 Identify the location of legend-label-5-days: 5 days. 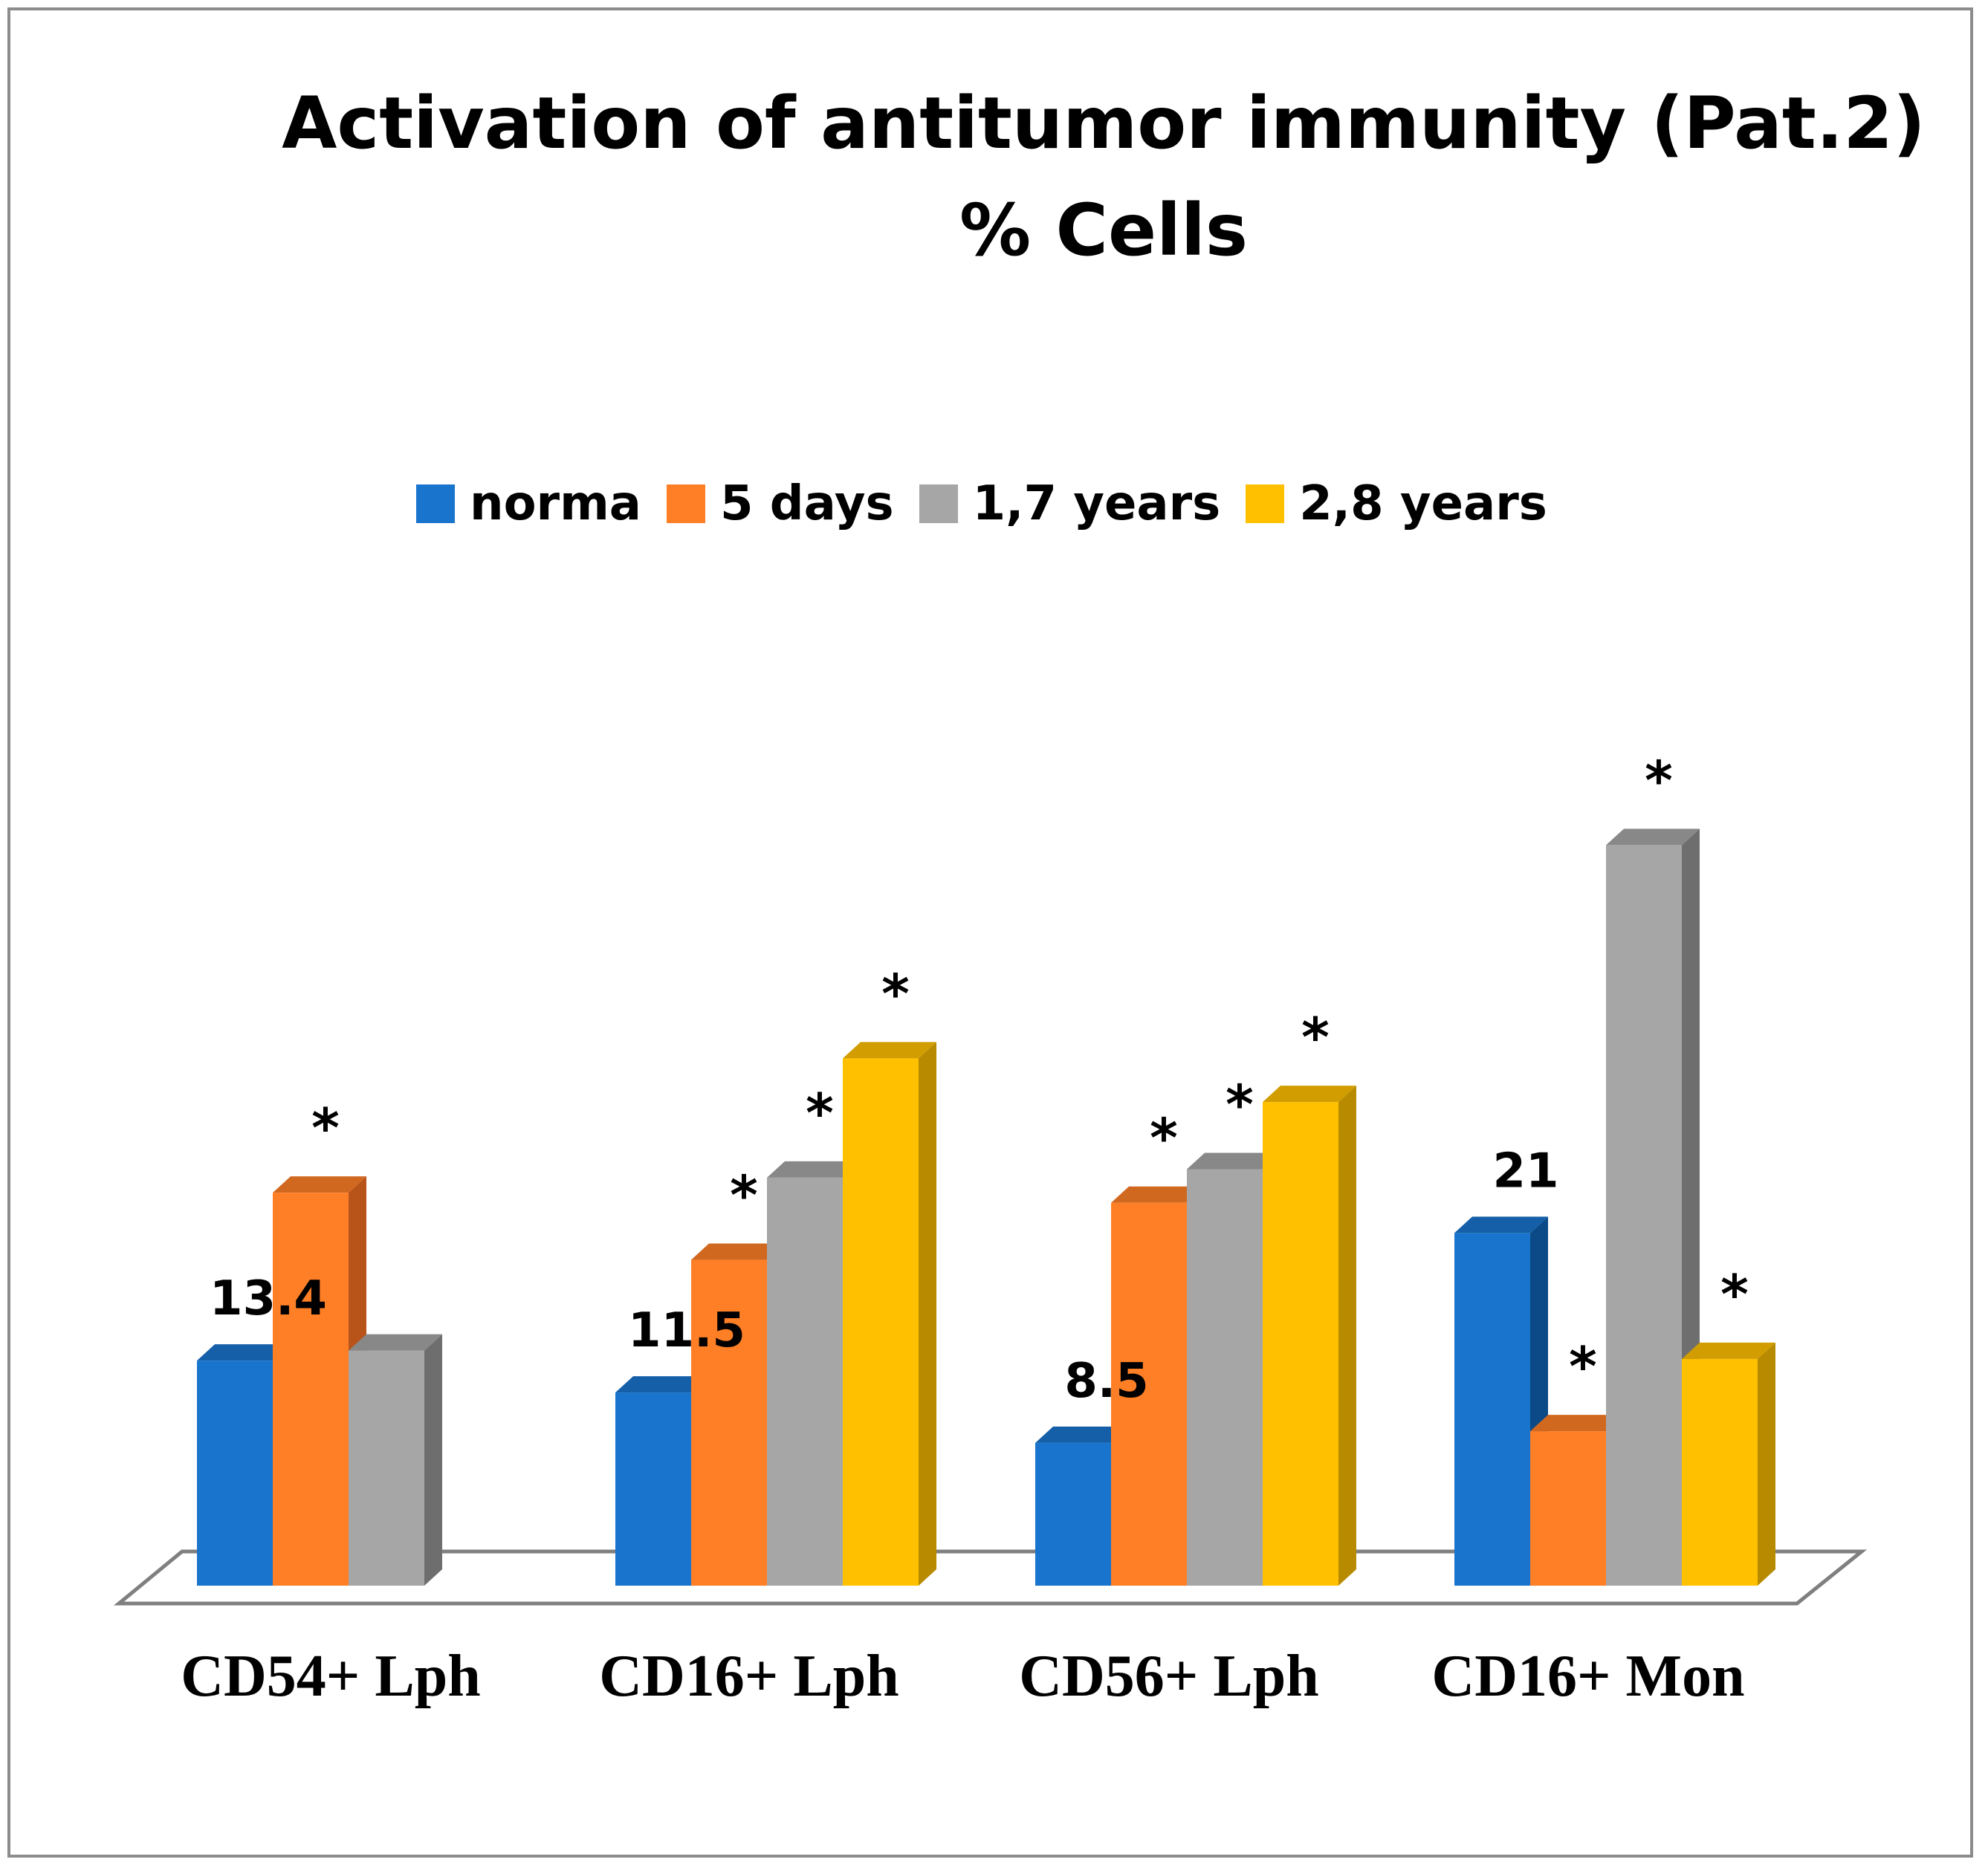
(806, 503).